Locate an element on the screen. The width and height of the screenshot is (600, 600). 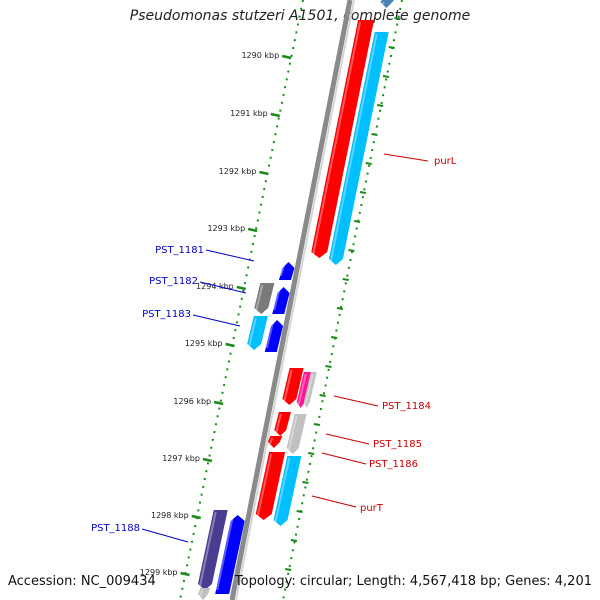
pst1184-magenta-gene is located at coordinates (304, 390).